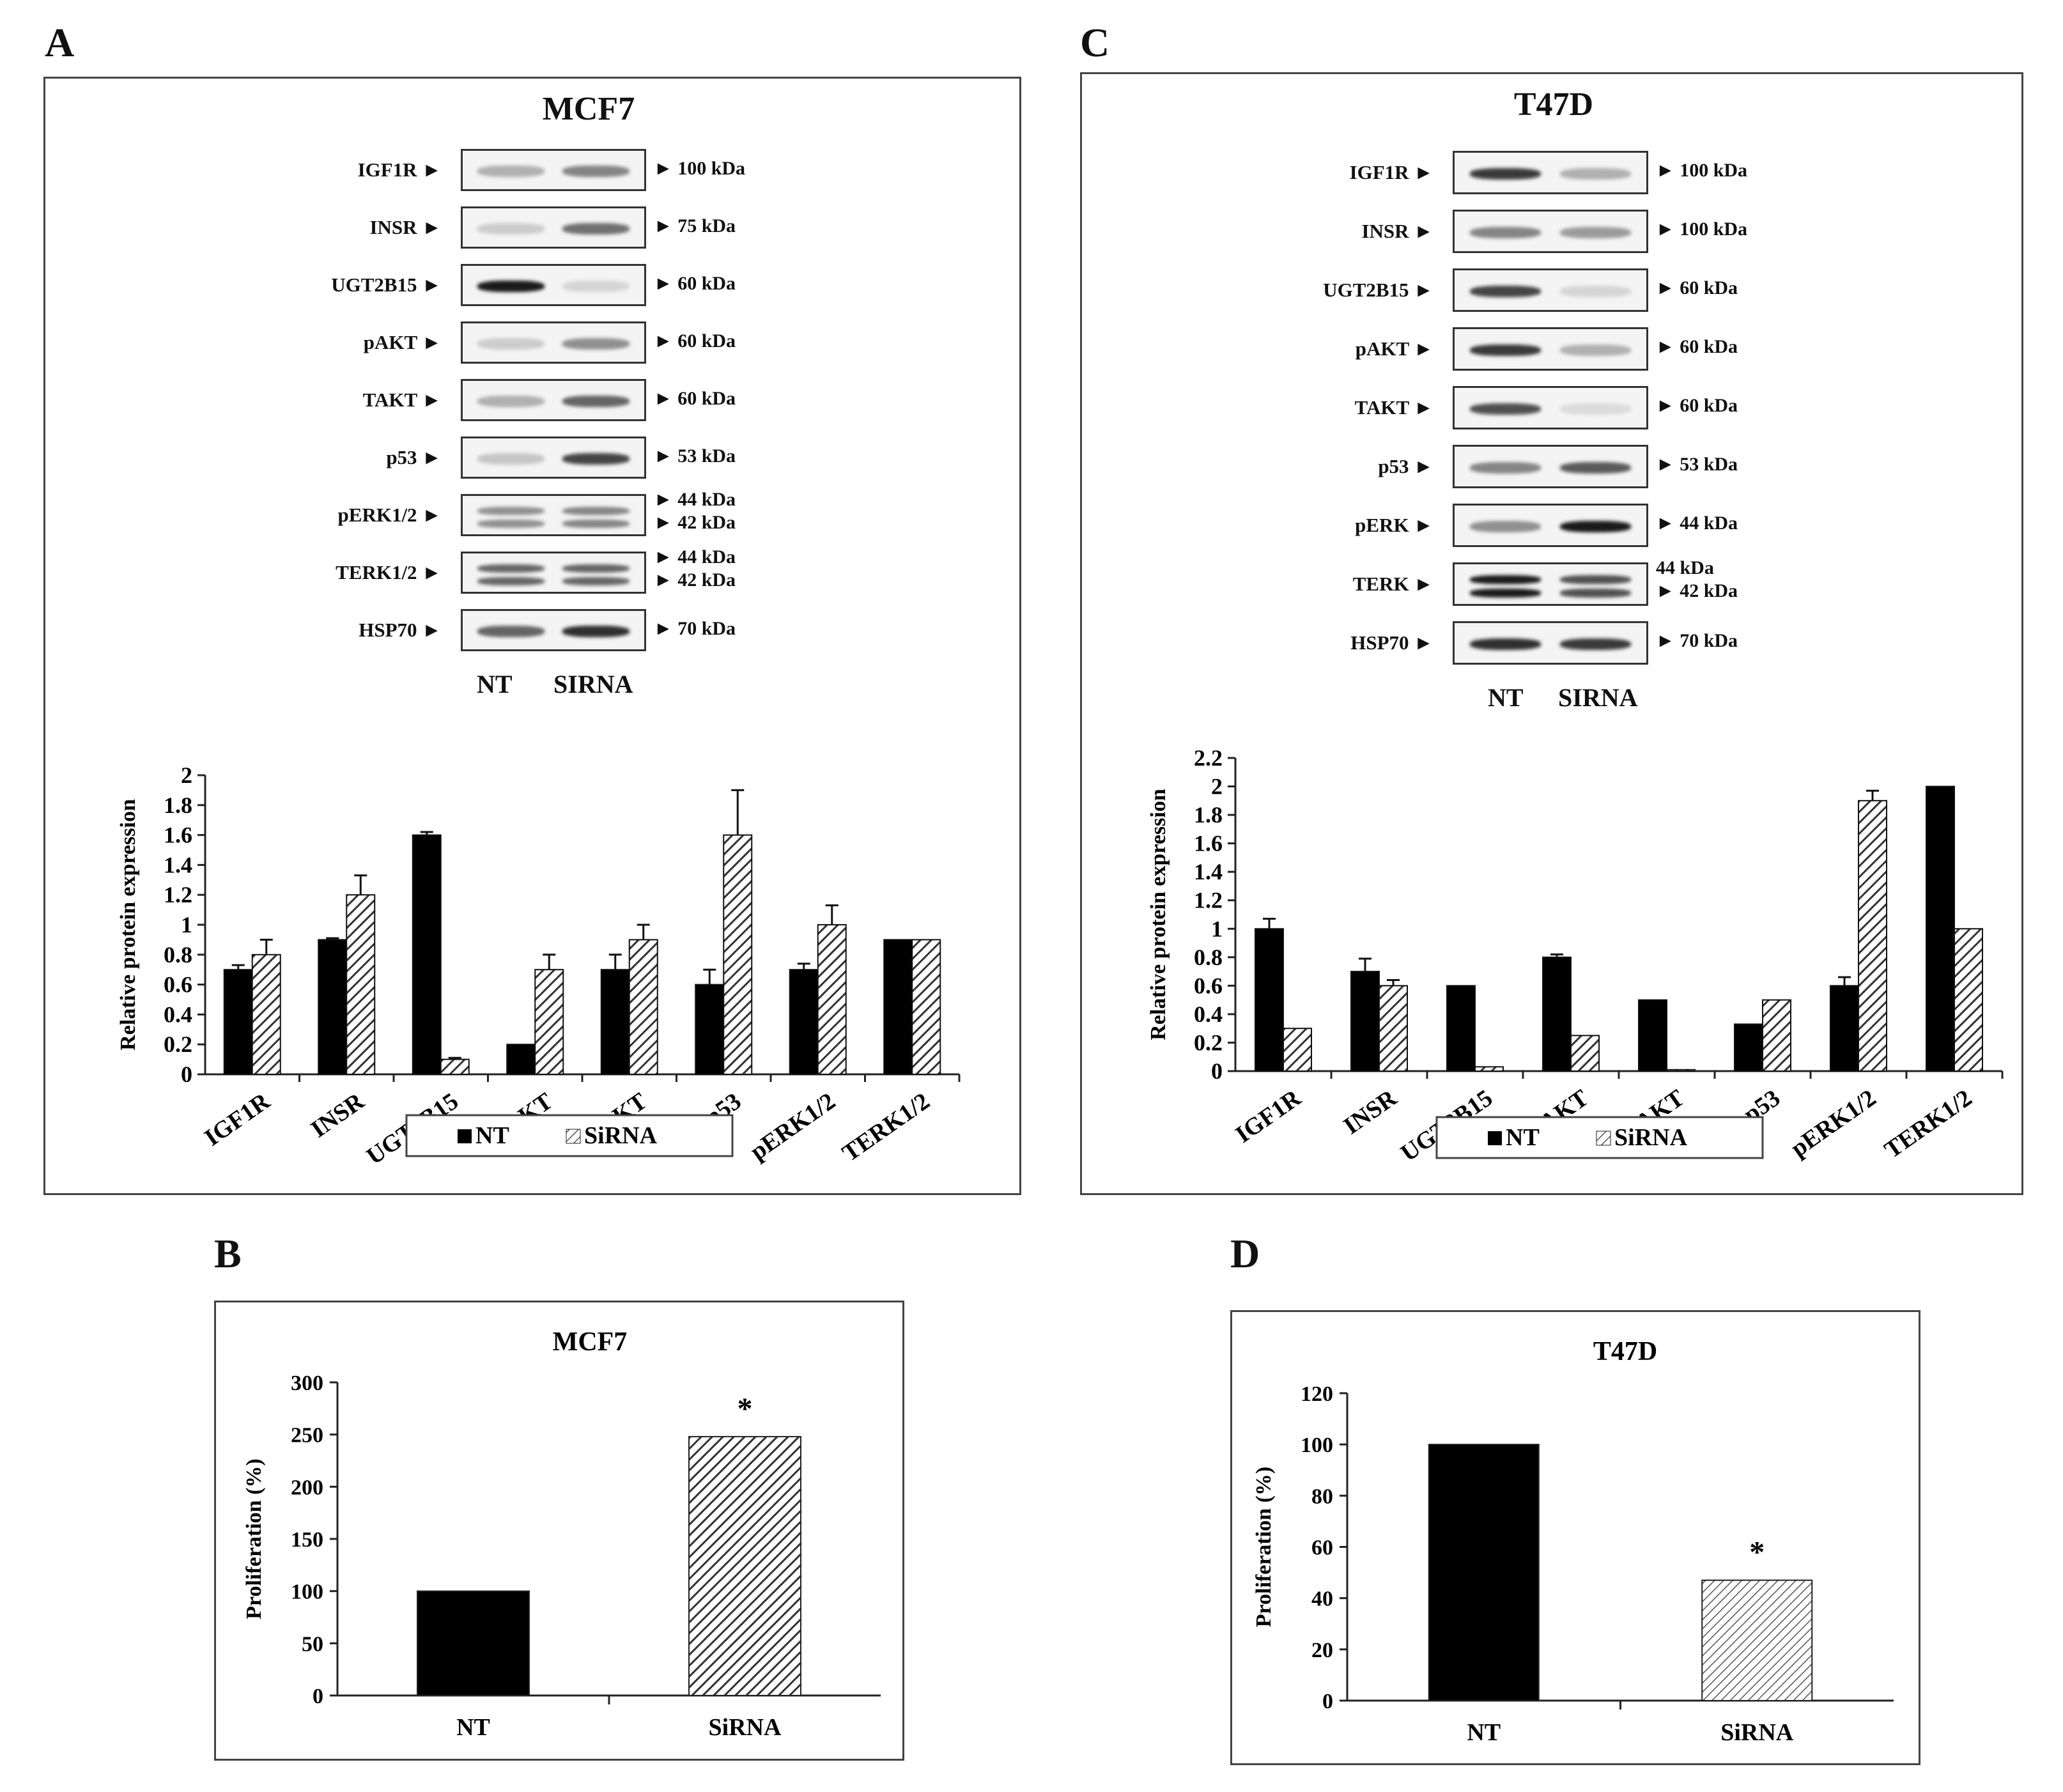  I want to click on legend-swatch-nt, so click(1495, 1138).